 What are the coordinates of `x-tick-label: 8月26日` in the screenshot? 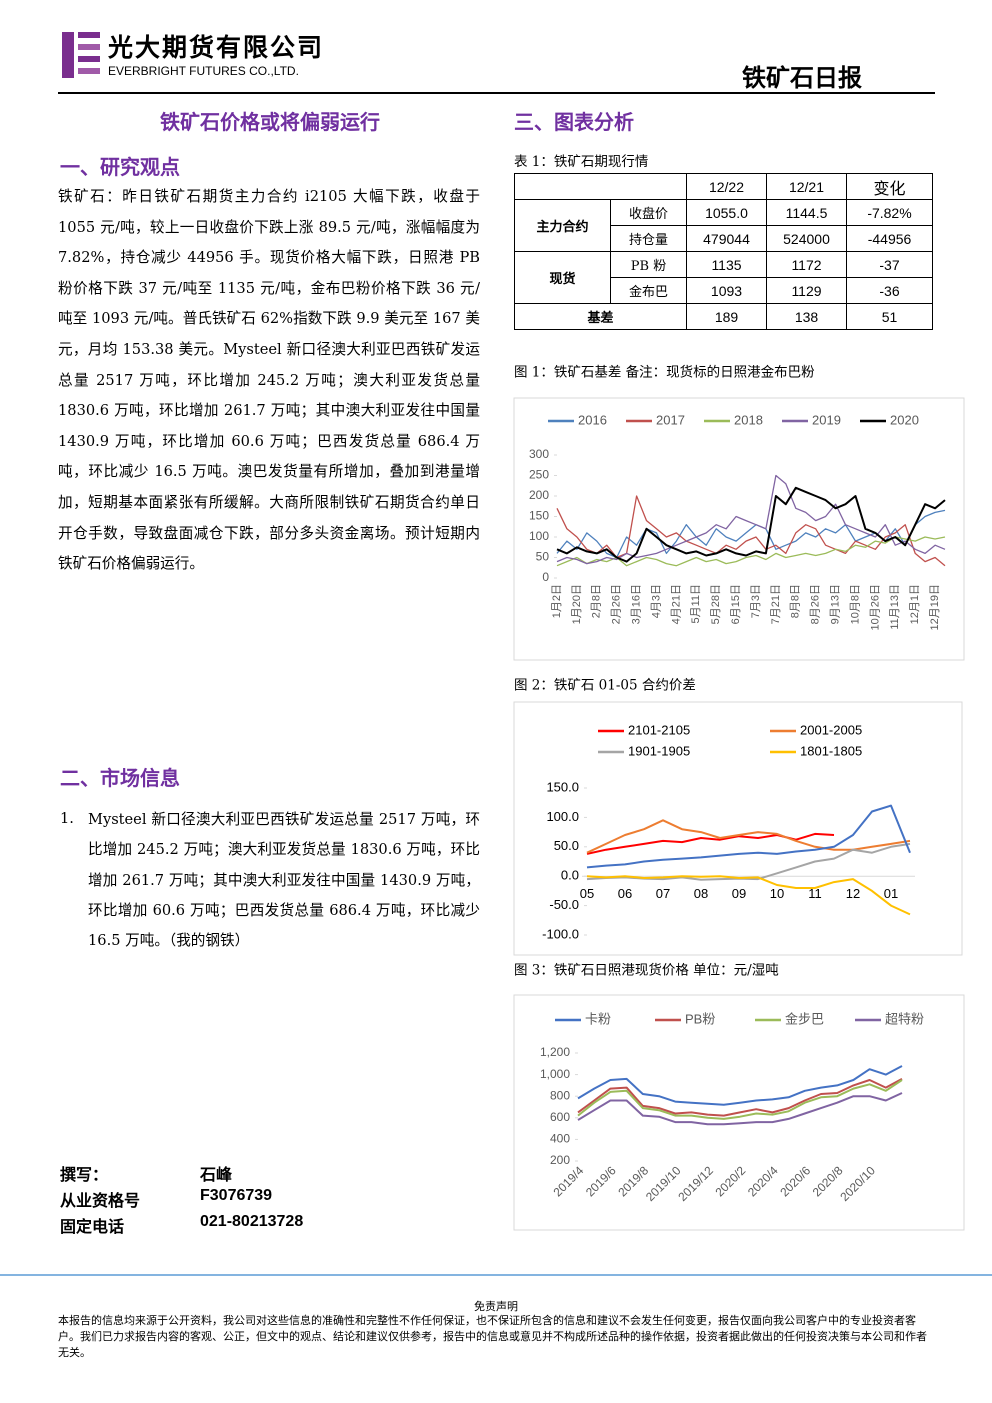 It's located at (816, 604).